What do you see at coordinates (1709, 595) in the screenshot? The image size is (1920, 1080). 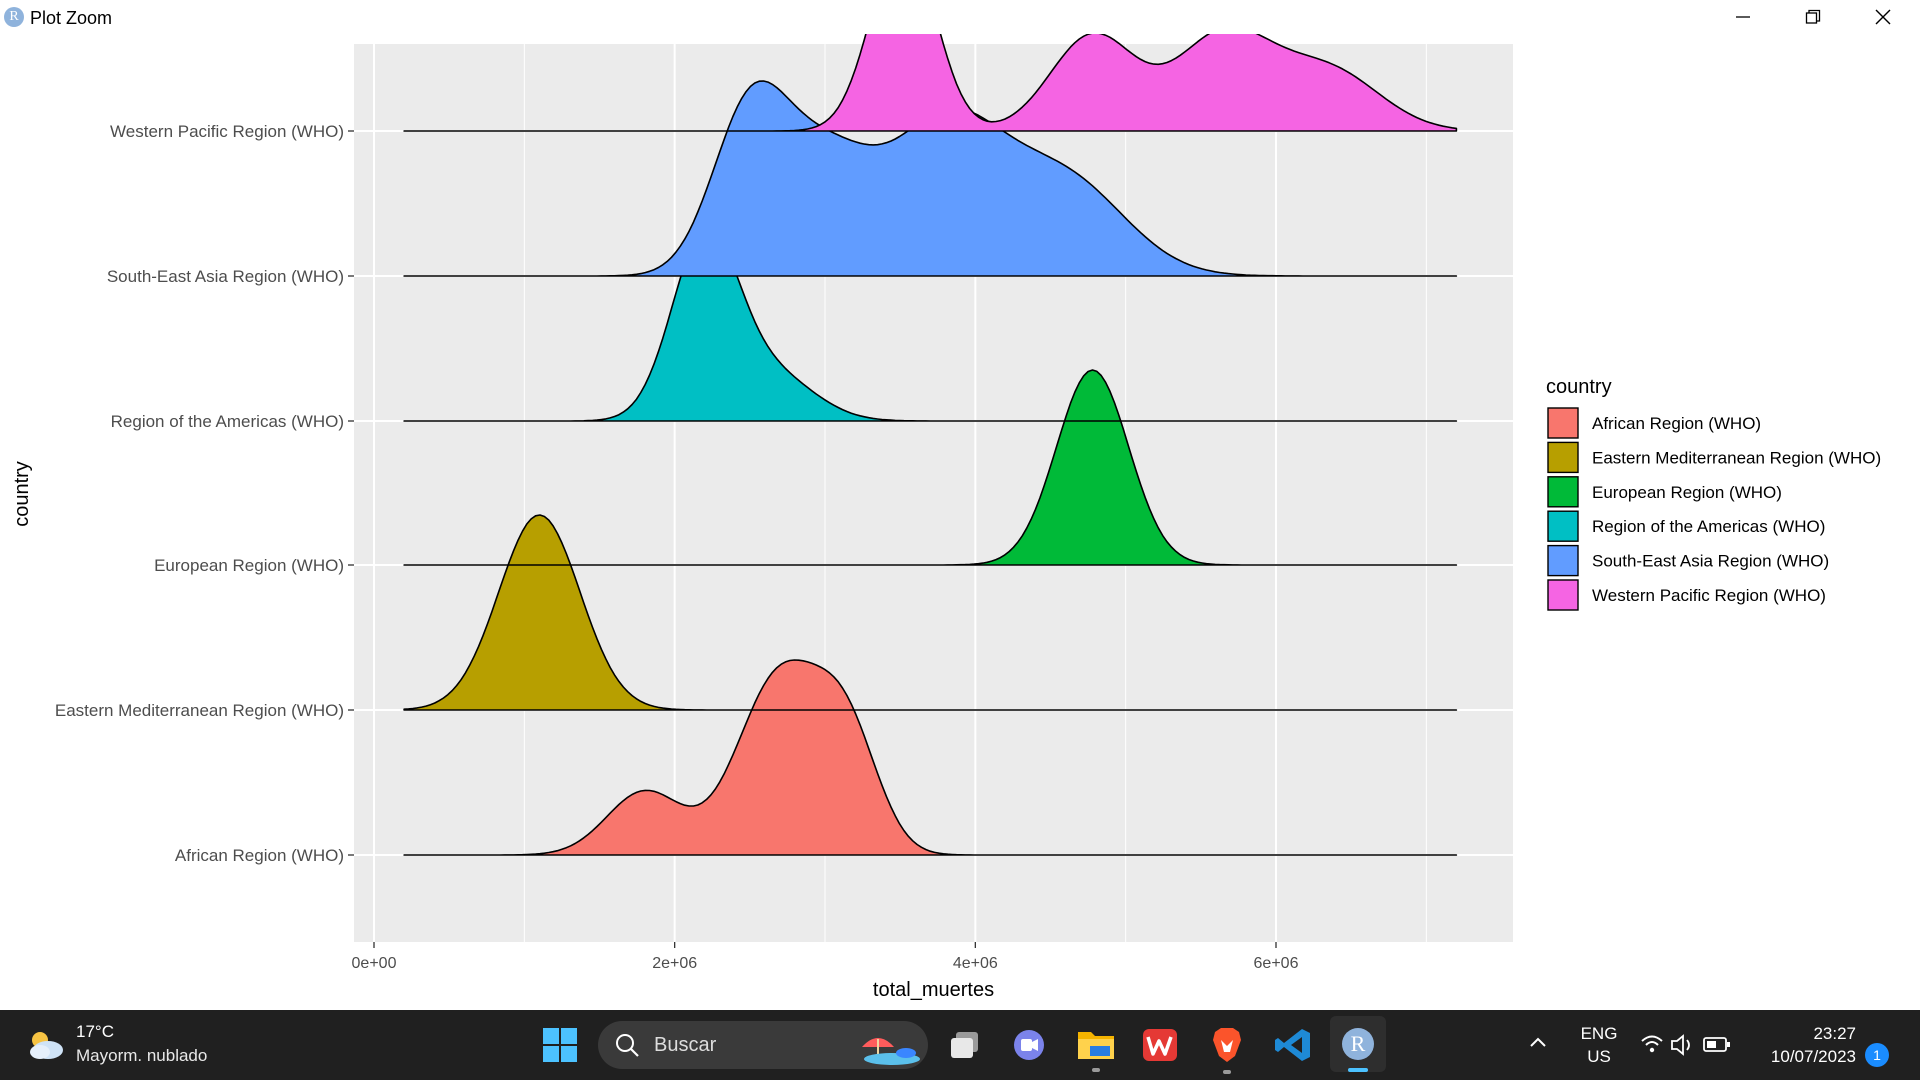 I see `legend-label: Western Pacific Region (WHO)` at bounding box center [1709, 595].